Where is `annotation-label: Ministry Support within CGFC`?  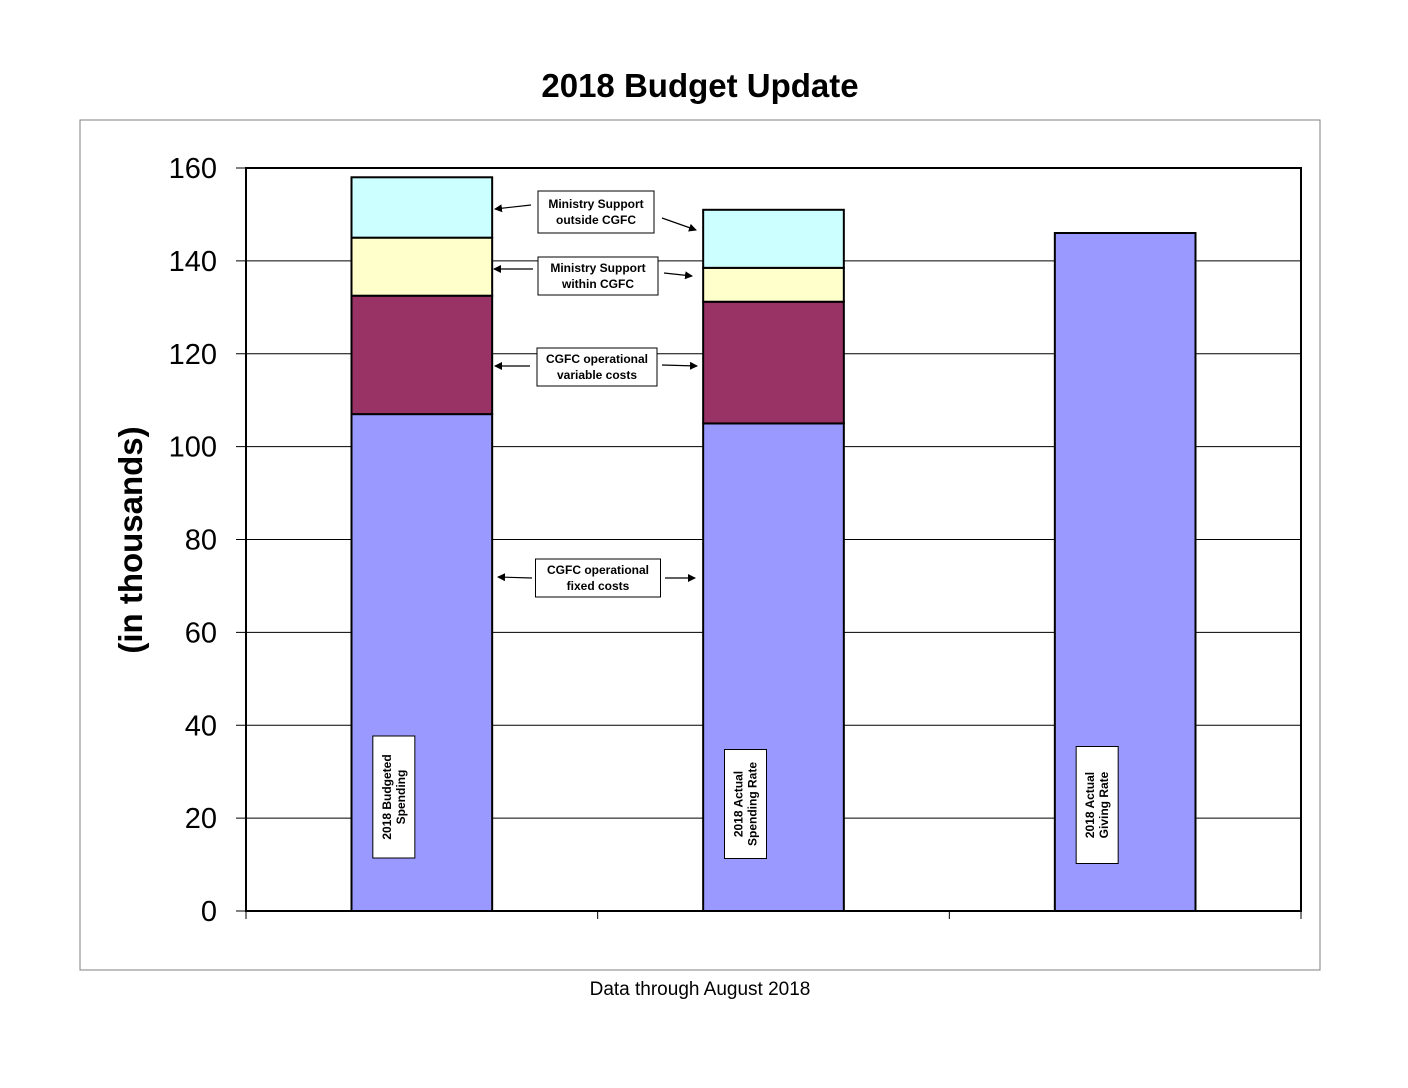 annotation-label: Ministry Support within CGFC is located at coordinates (597, 276).